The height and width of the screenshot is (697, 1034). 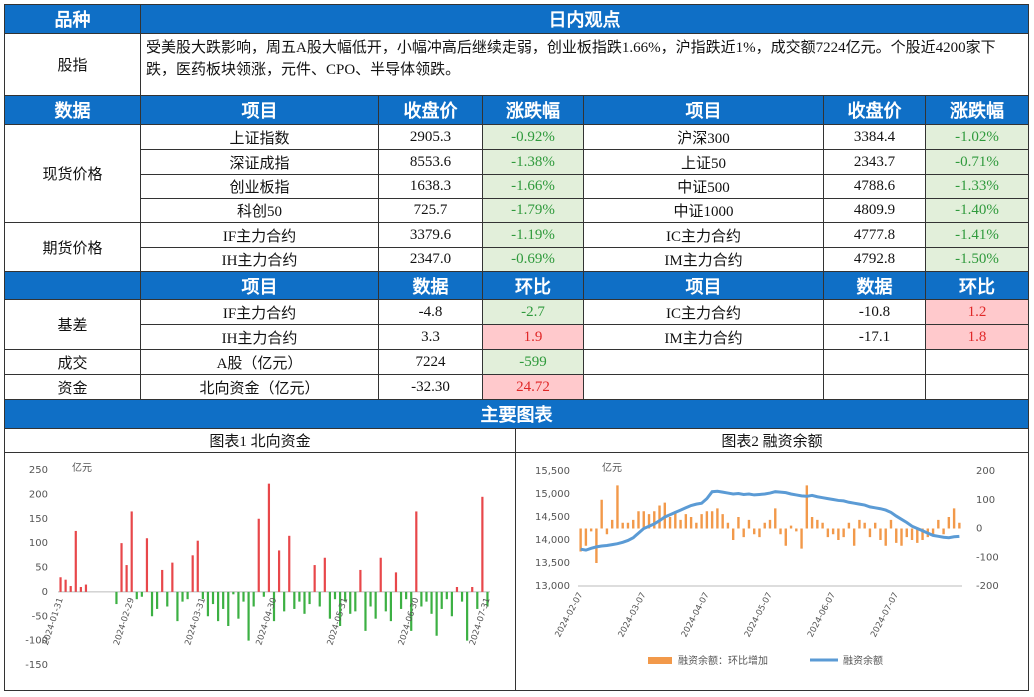 What do you see at coordinates (696, 615) in the screenshot?
I see `x-tick-label: 2024-04-07` at bounding box center [696, 615].